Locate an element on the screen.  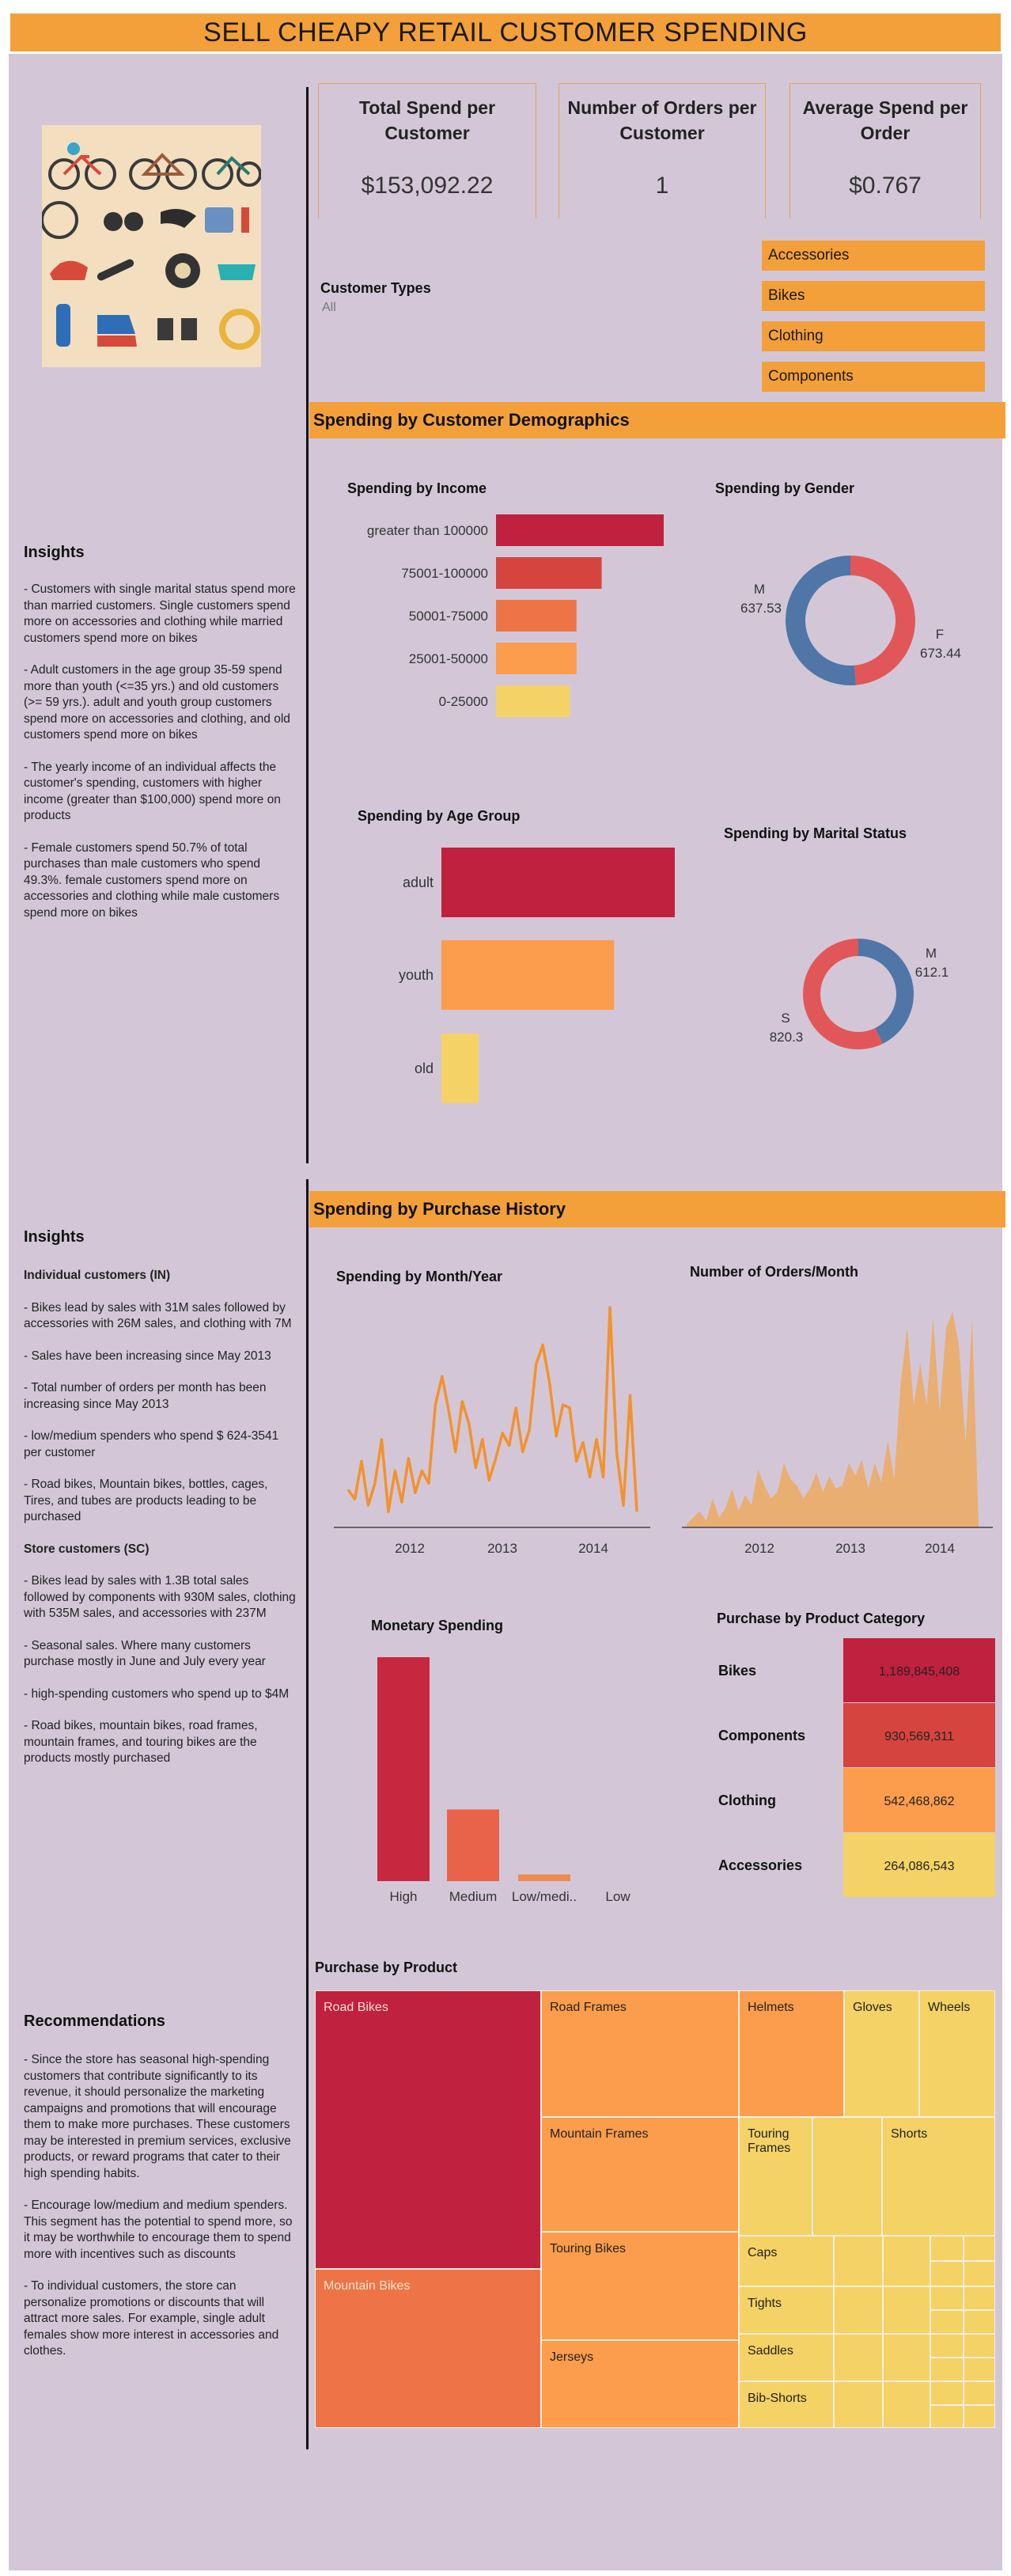
treemap-tile-helmets: Helmets is located at coordinates (791, 2053).